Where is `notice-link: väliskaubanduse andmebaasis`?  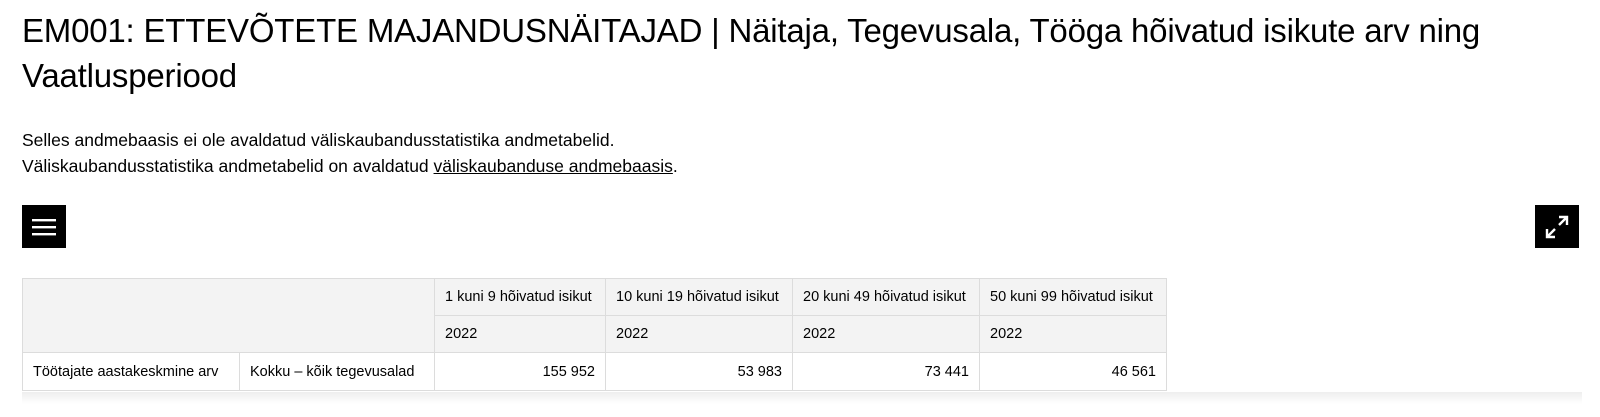 notice-link: väliskaubanduse andmebaasis is located at coordinates (553, 166).